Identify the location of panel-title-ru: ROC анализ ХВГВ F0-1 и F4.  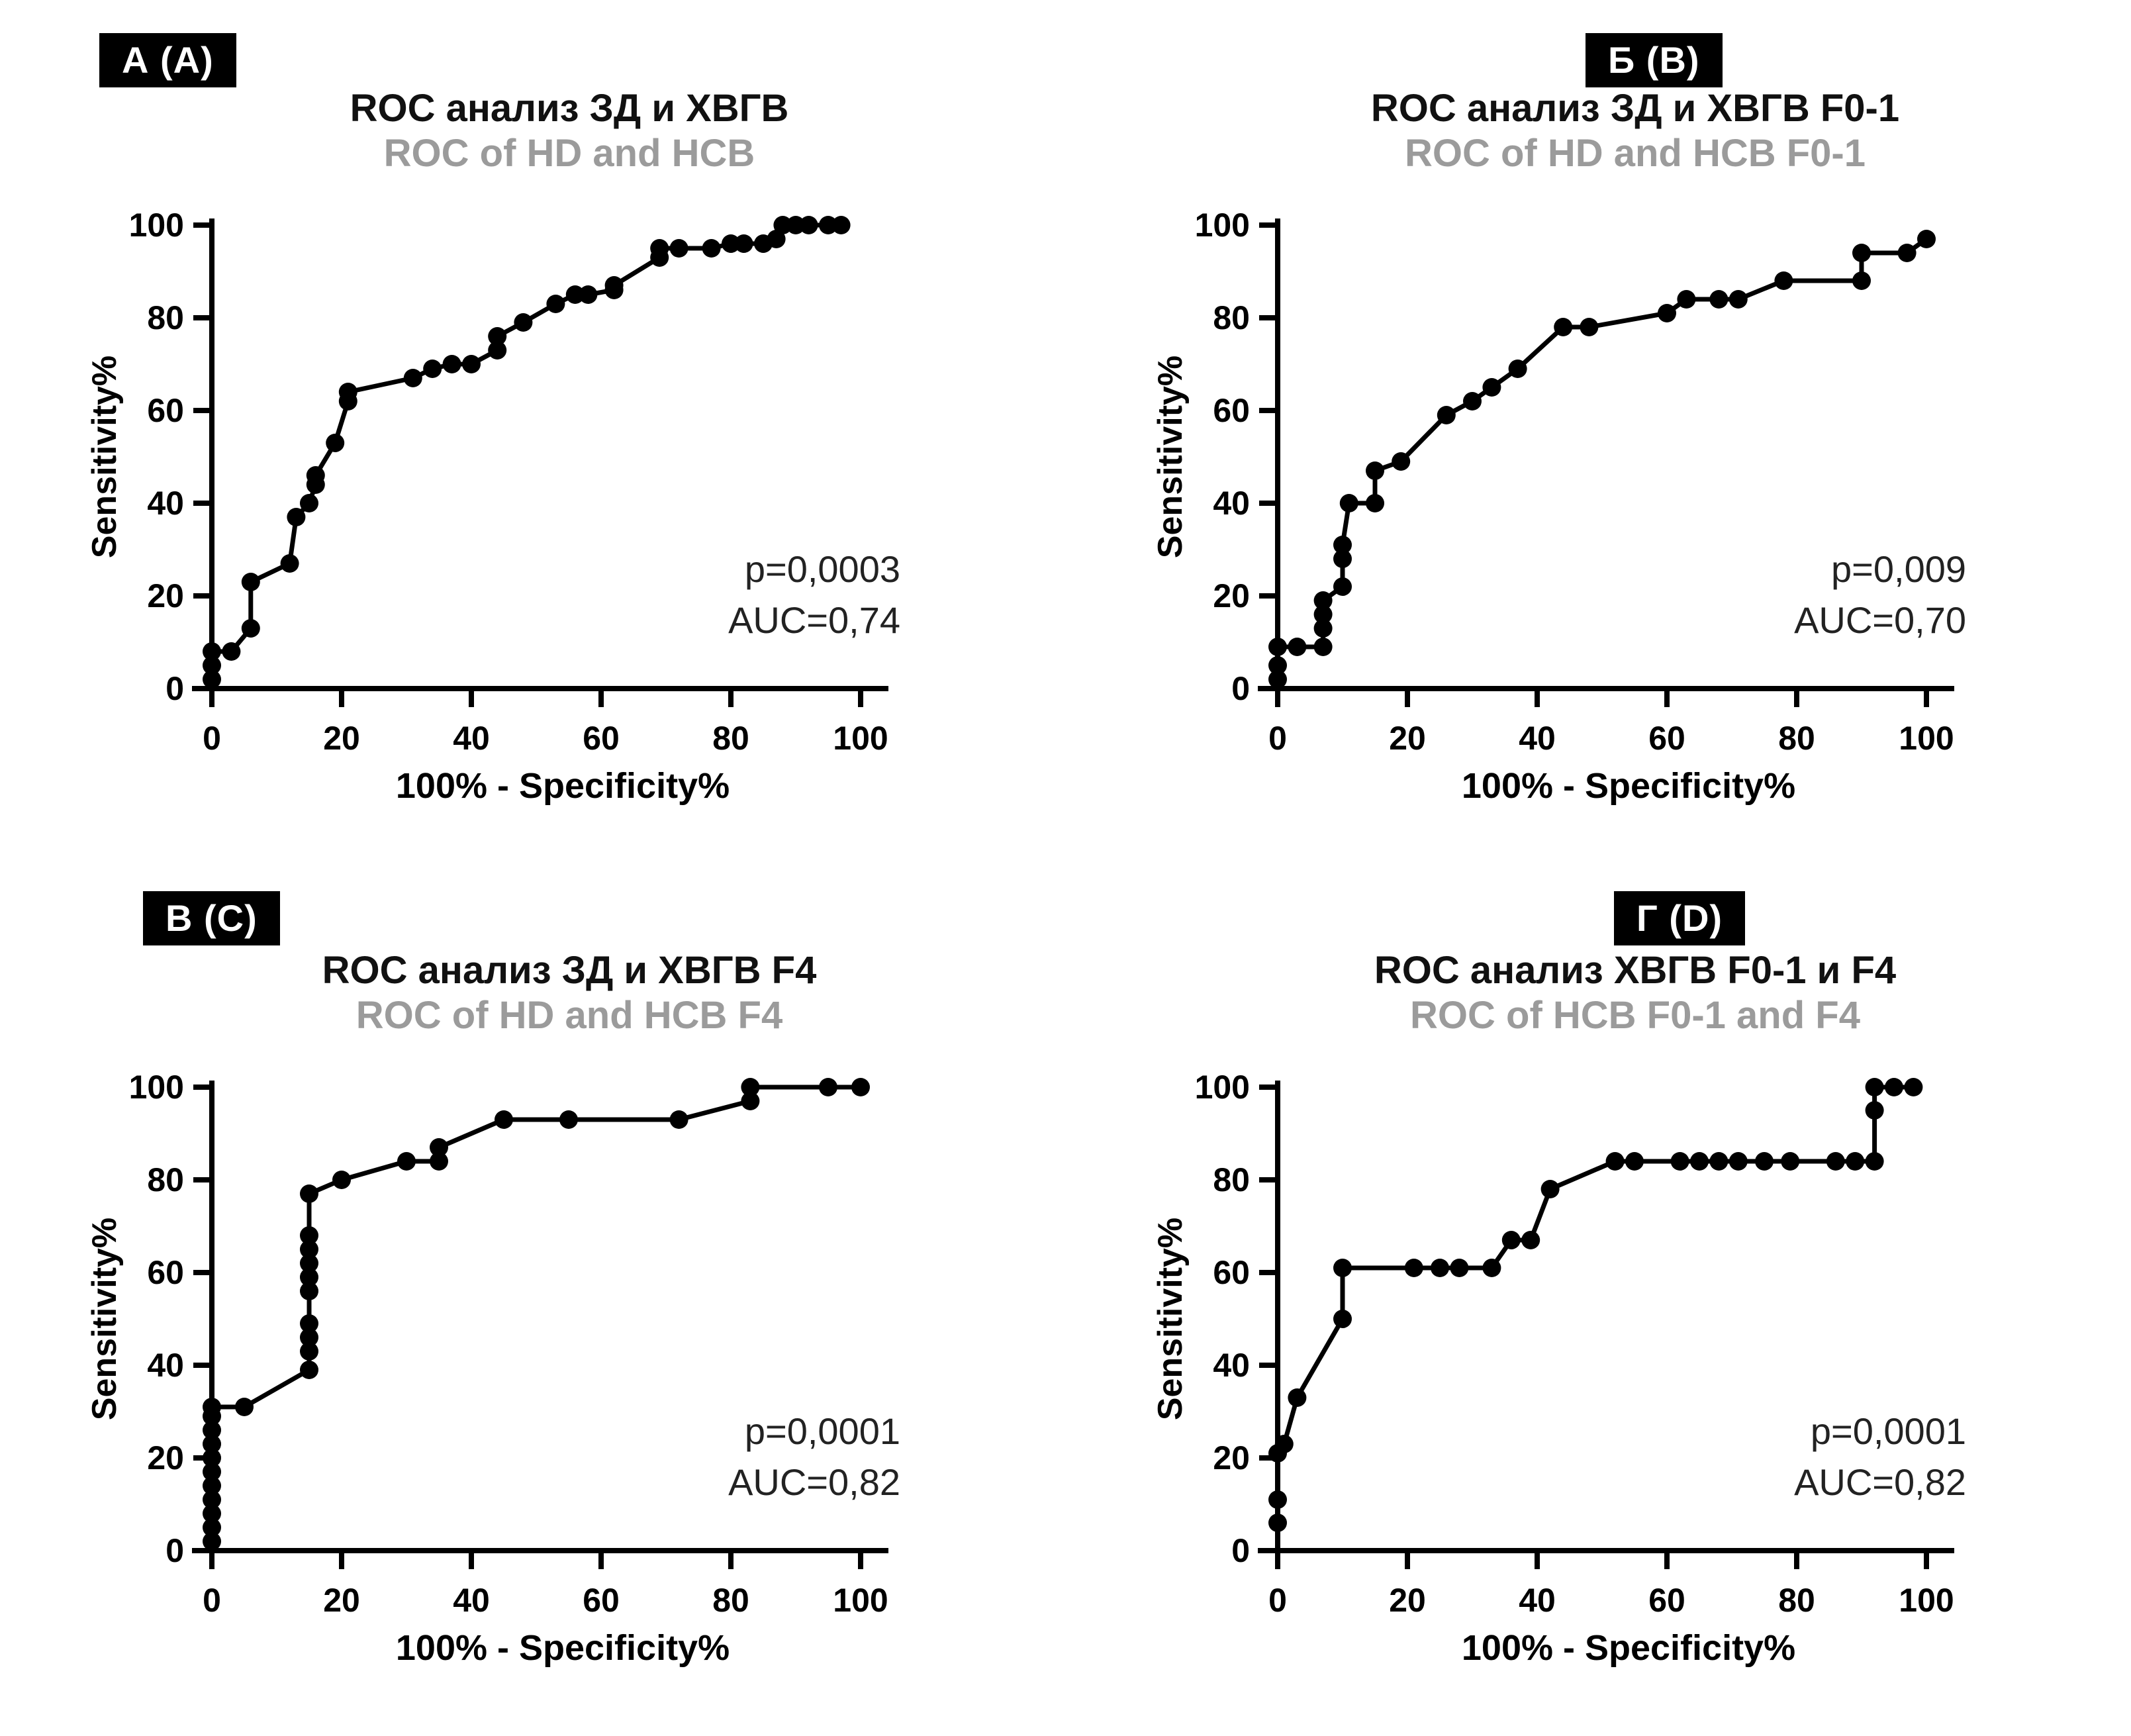
(1636, 970).